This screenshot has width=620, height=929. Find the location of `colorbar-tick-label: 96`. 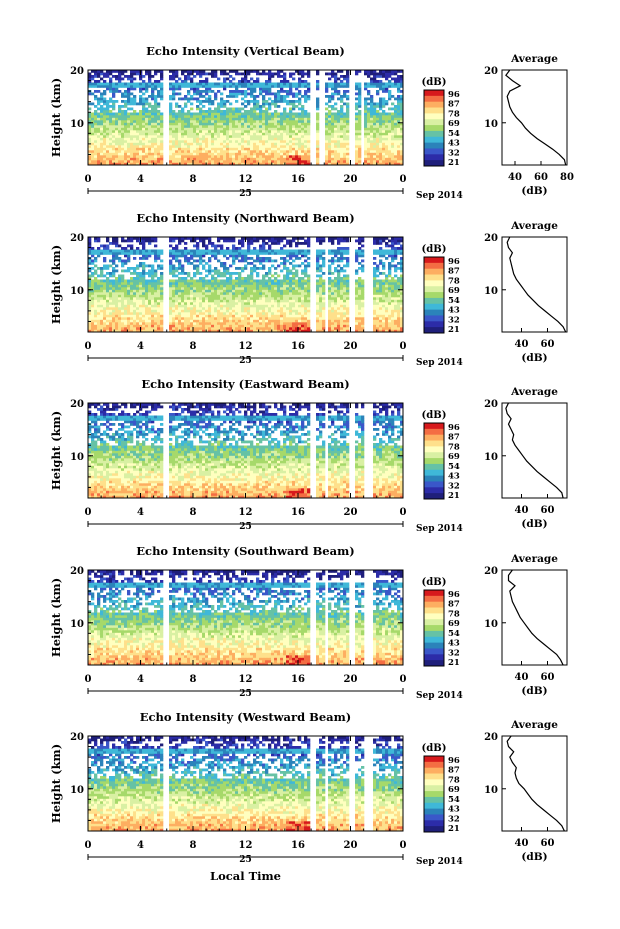

colorbar-tick-label: 96 is located at coordinates (454, 595).